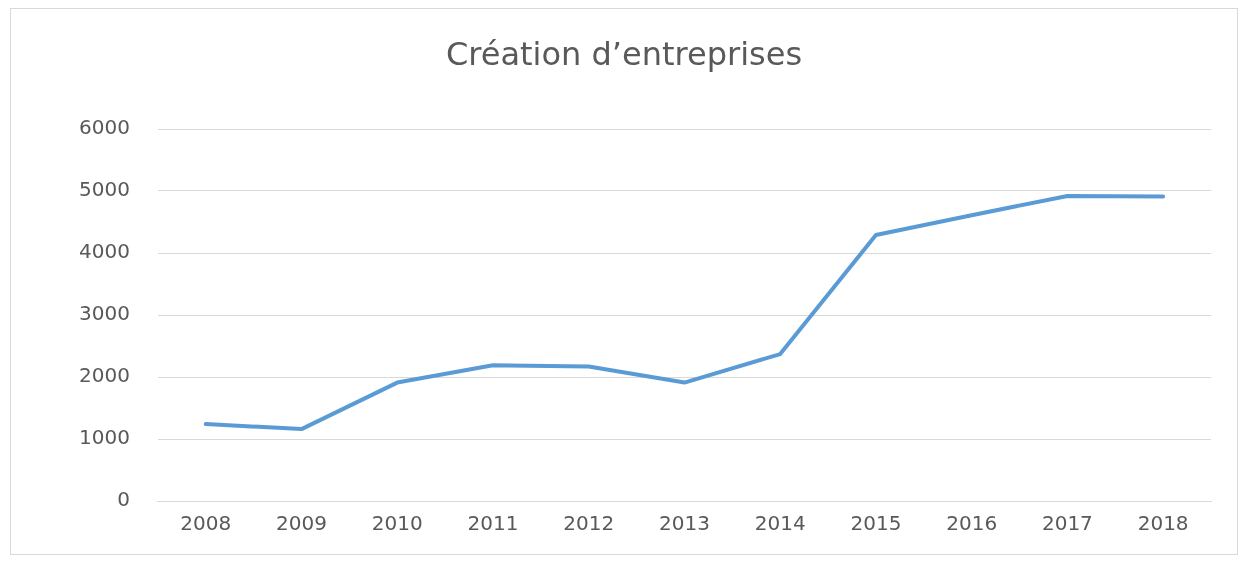 The width and height of the screenshot is (1250, 561). What do you see at coordinates (104, 375) in the screenshot?
I see `y-tick-label: 2000` at bounding box center [104, 375].